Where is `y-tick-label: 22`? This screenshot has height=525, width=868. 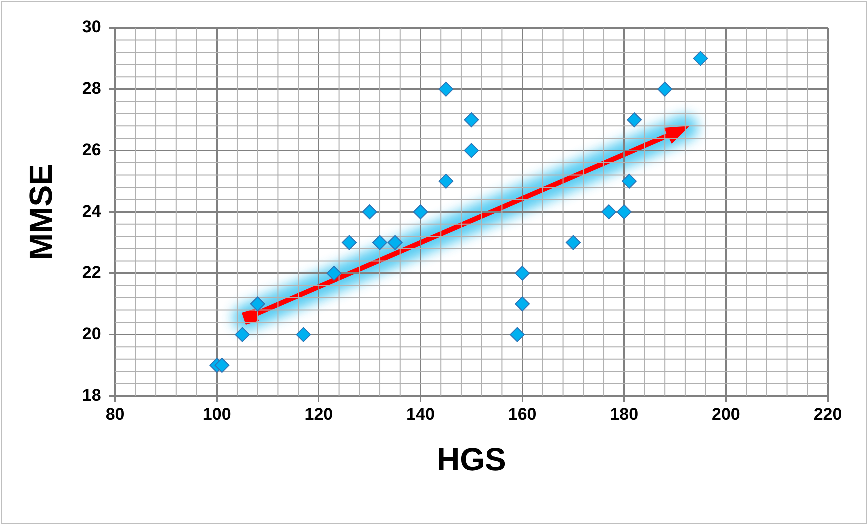
y-tick-label: 22 is located at coordinates (92, 272).